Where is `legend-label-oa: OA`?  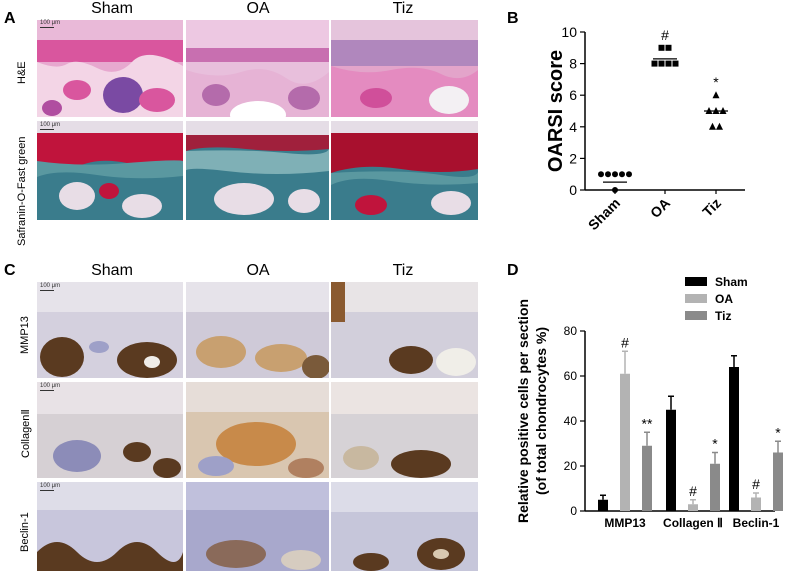
legend-label-oa: OA is located at coordinates (724, 299).